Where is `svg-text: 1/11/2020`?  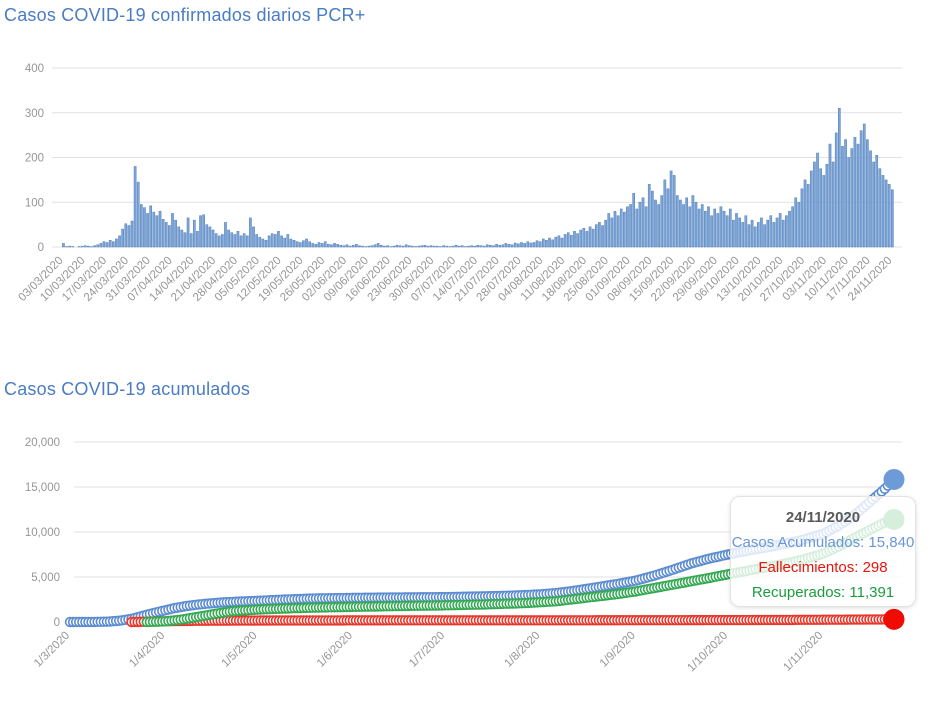
svg-text: 1/11/2020 is located at coordinates (803, 652).